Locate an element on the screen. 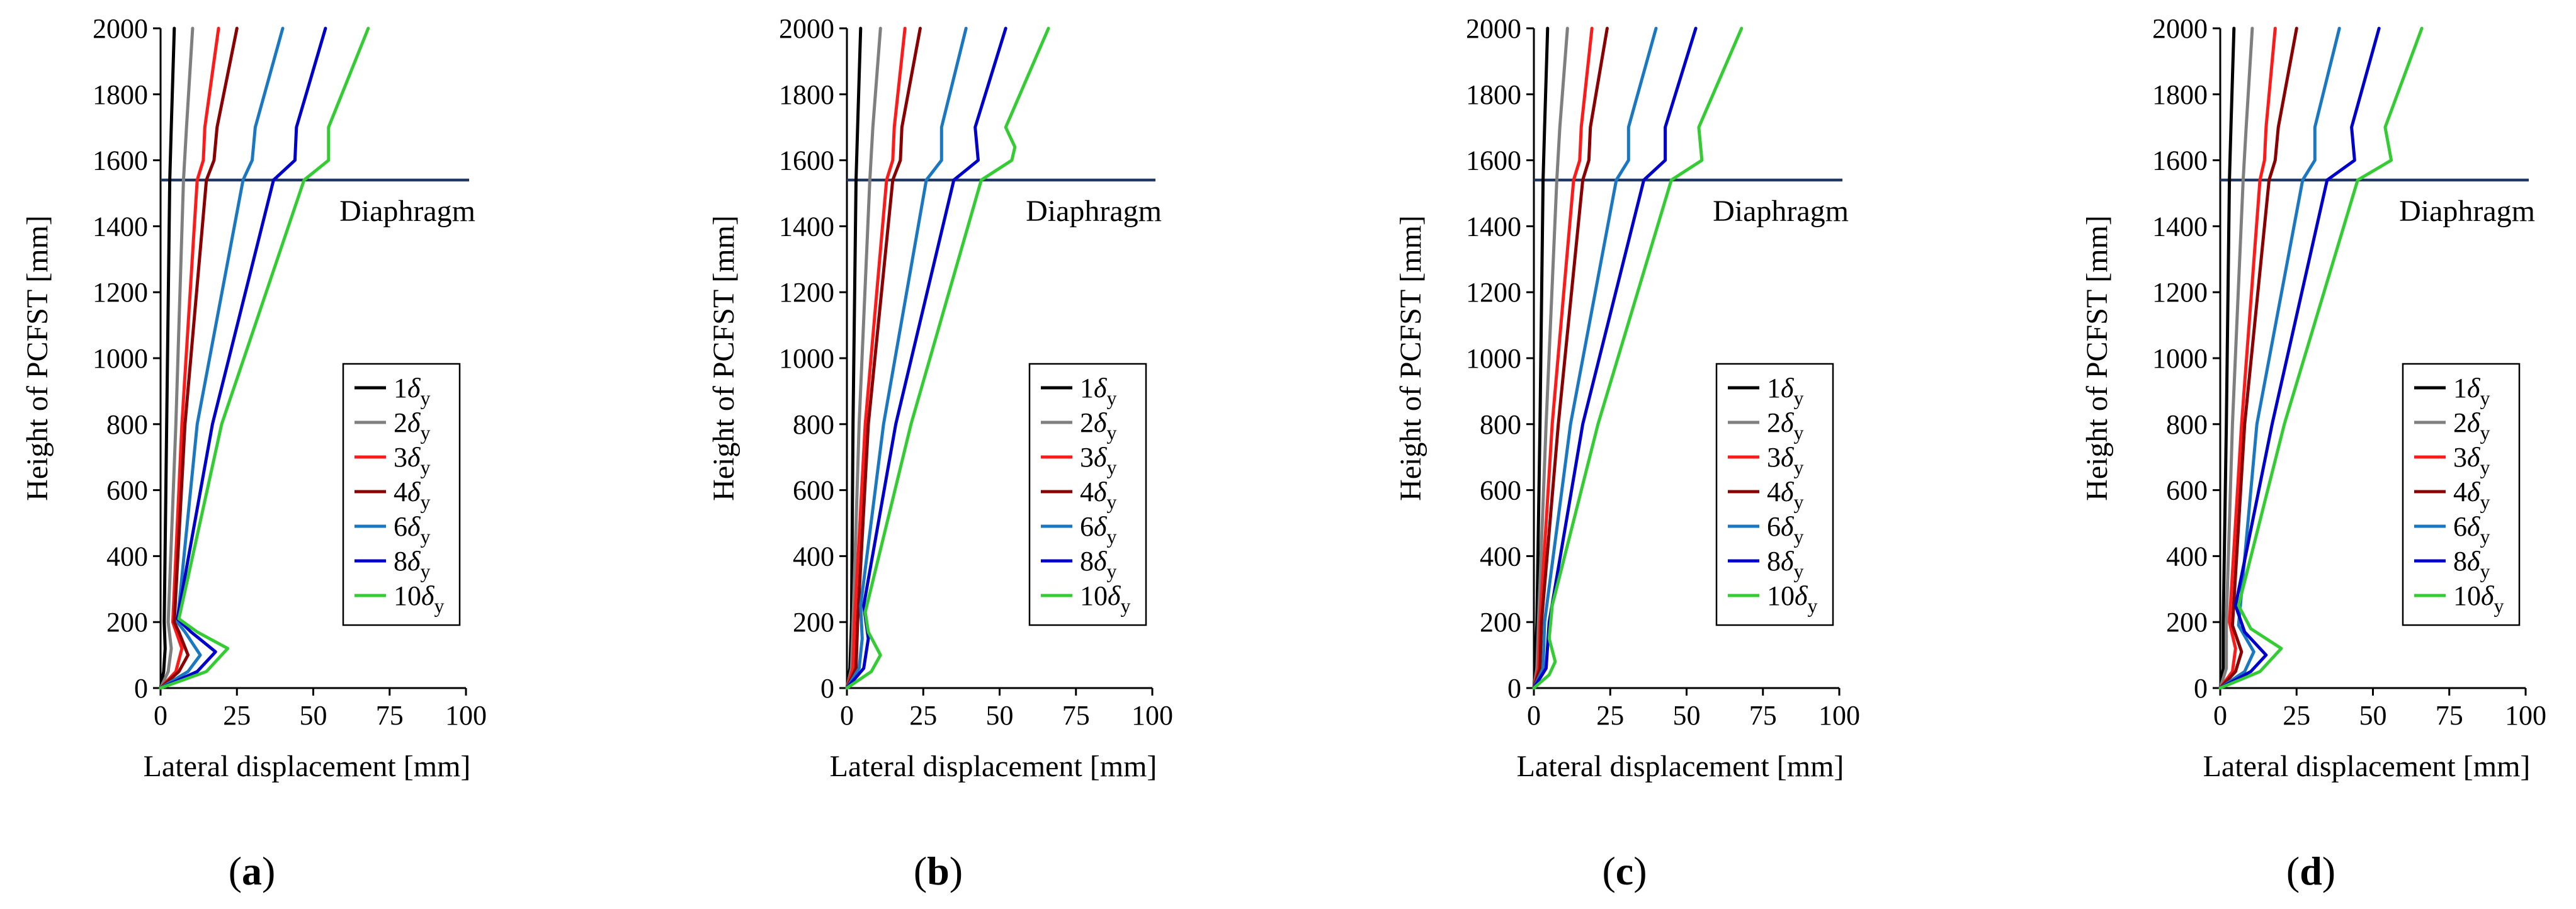  legend-label-8dy: 8δy is located at coordinates (1098, 564).